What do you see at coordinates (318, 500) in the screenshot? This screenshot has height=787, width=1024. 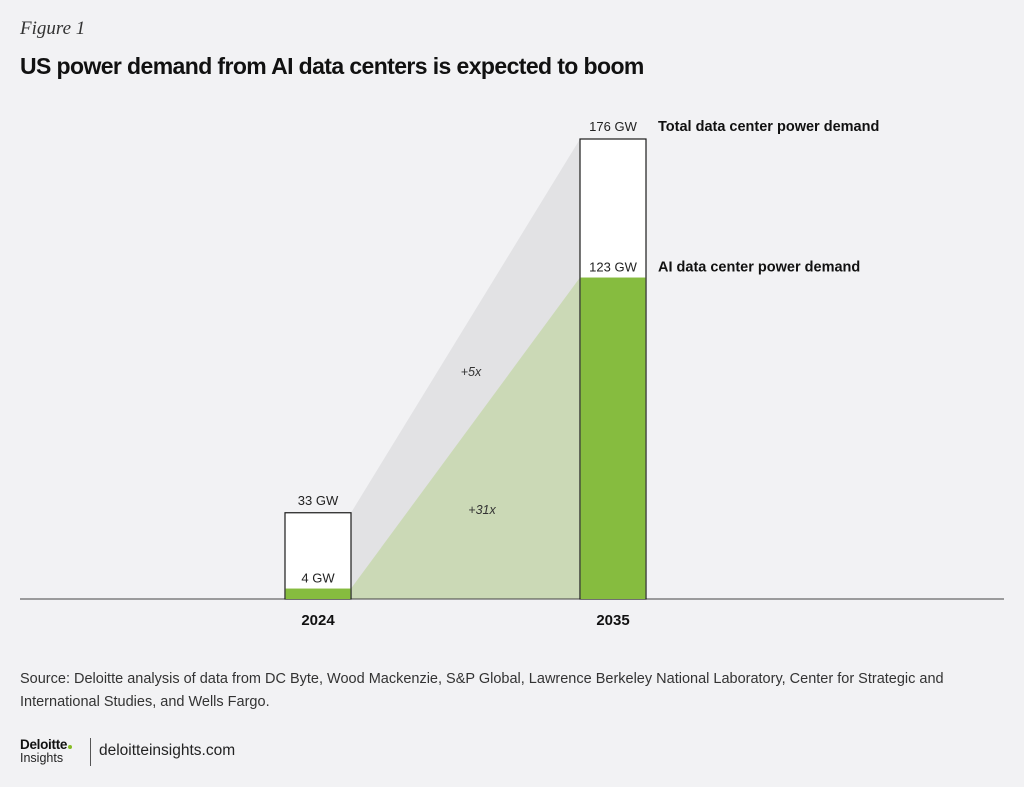 I see `total-value-label-2024: 33 GW` at bounding box center [318, 500].